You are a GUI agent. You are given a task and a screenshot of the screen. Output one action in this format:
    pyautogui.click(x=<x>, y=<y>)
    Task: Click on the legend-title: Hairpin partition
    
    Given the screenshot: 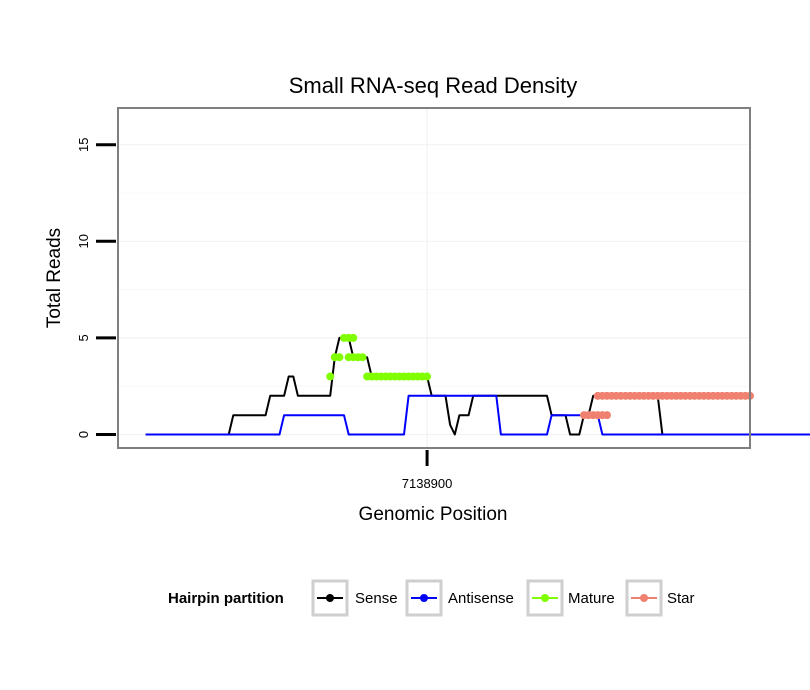 What is the action you would take?
    pyautogui.click(x=226, y=598)
    